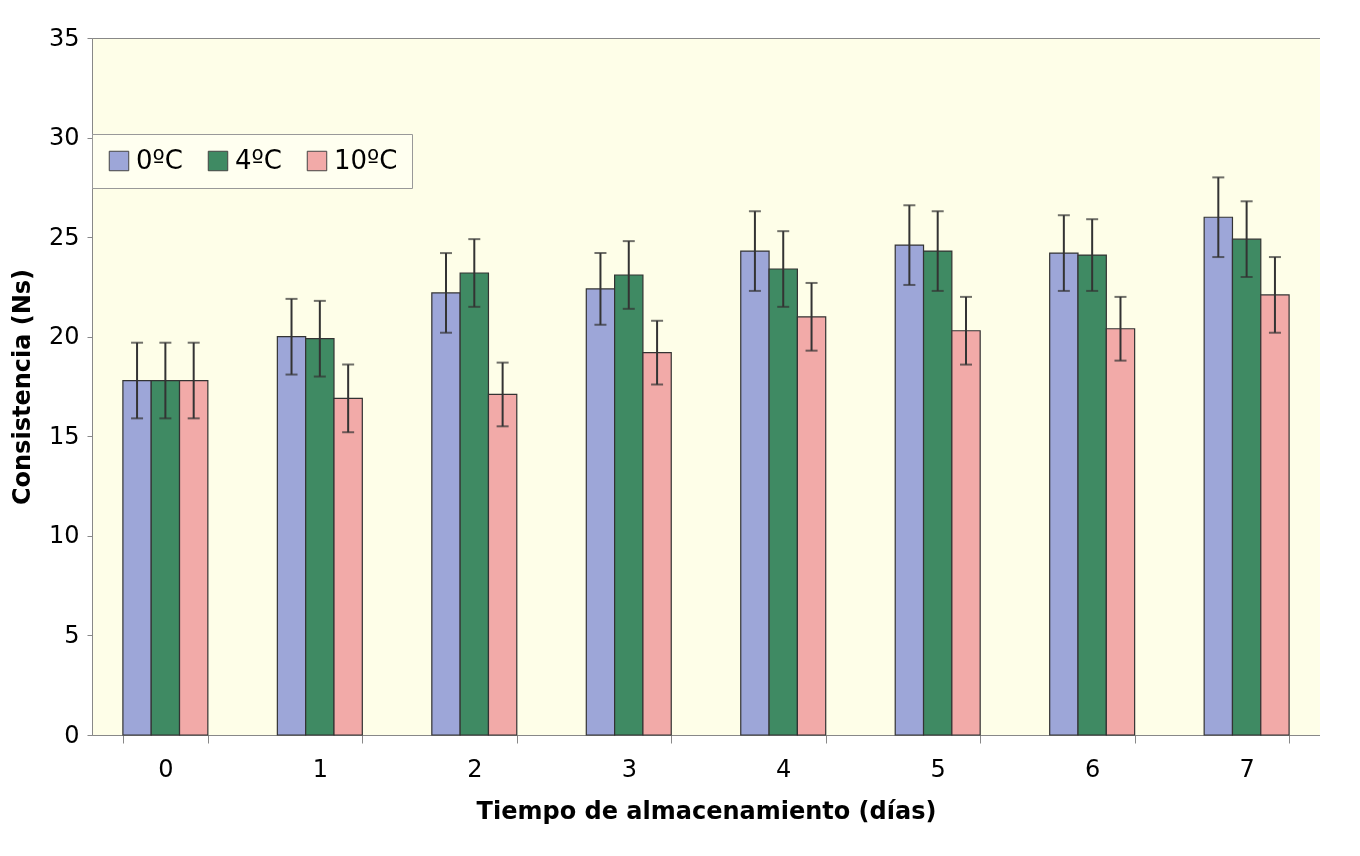  I want to click on x-axis-title: Tiempo de almacenamiento (días), so click(706, 810).